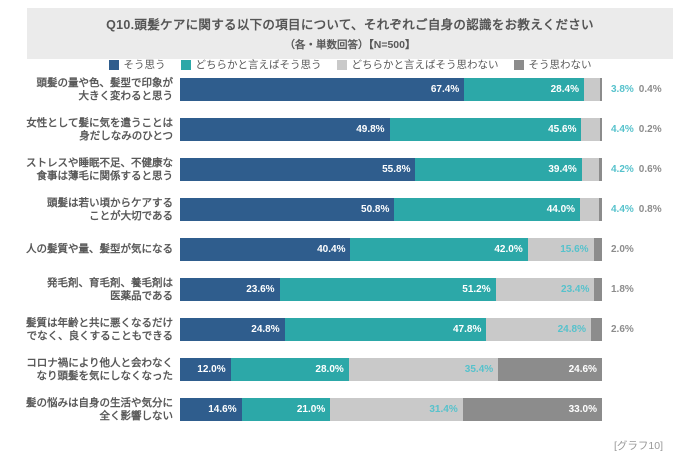  I want to click on value-label-somewhat-agree: 42.0%, so click(508, 249).